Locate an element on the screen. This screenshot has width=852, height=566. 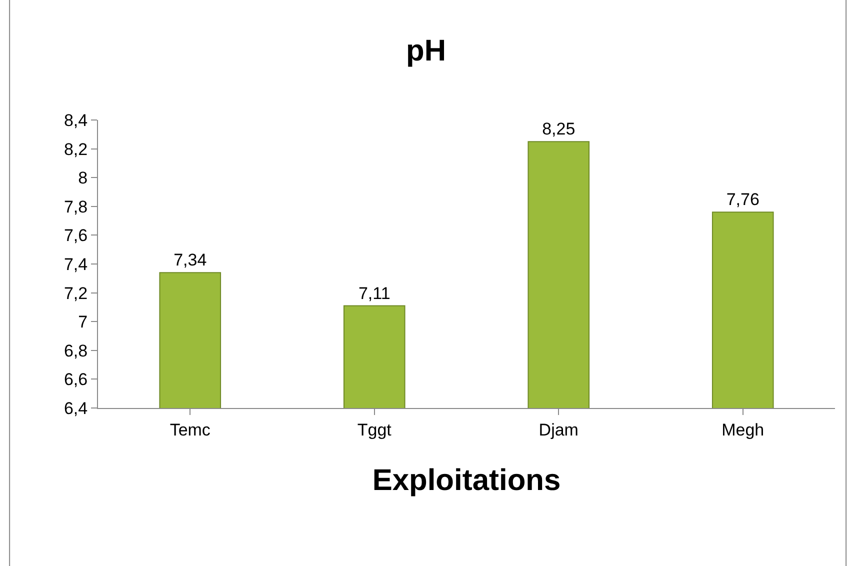
x-tick-label: Djam is located at coordinates (558, 430).